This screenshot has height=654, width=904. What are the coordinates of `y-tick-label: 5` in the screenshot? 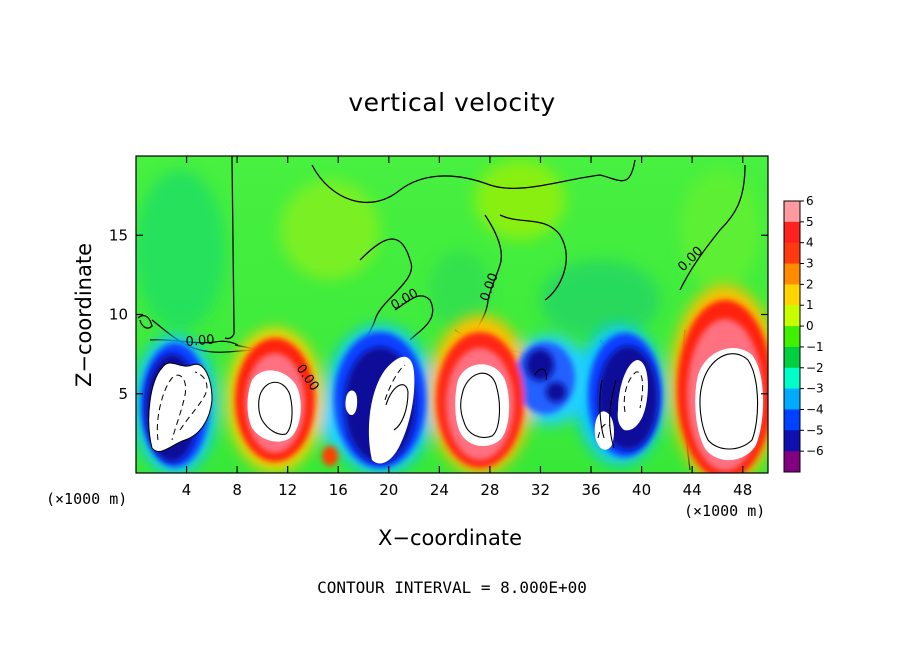 It's located at (123, 394).